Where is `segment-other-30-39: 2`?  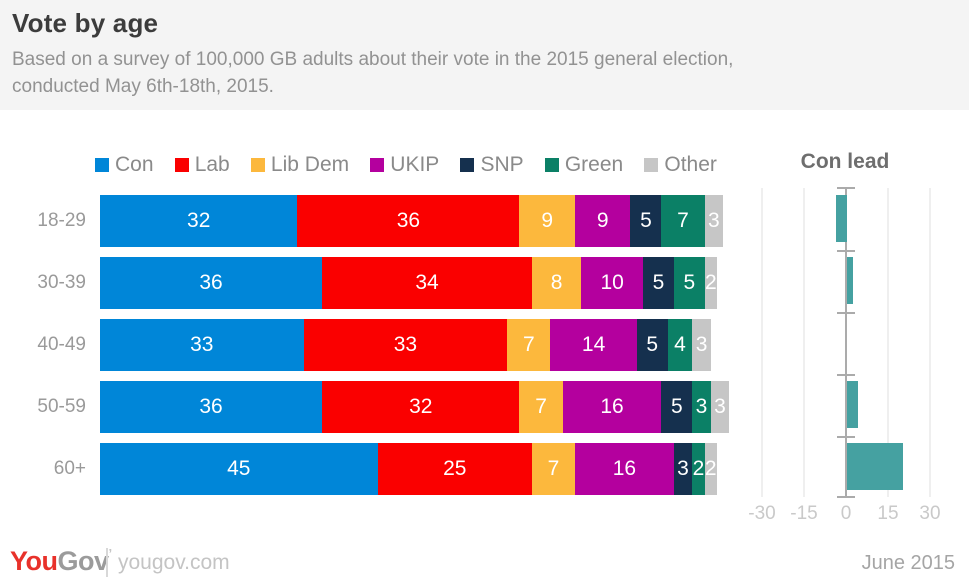 segment-other-30-39: 2 is located at coordinates (711, 283).